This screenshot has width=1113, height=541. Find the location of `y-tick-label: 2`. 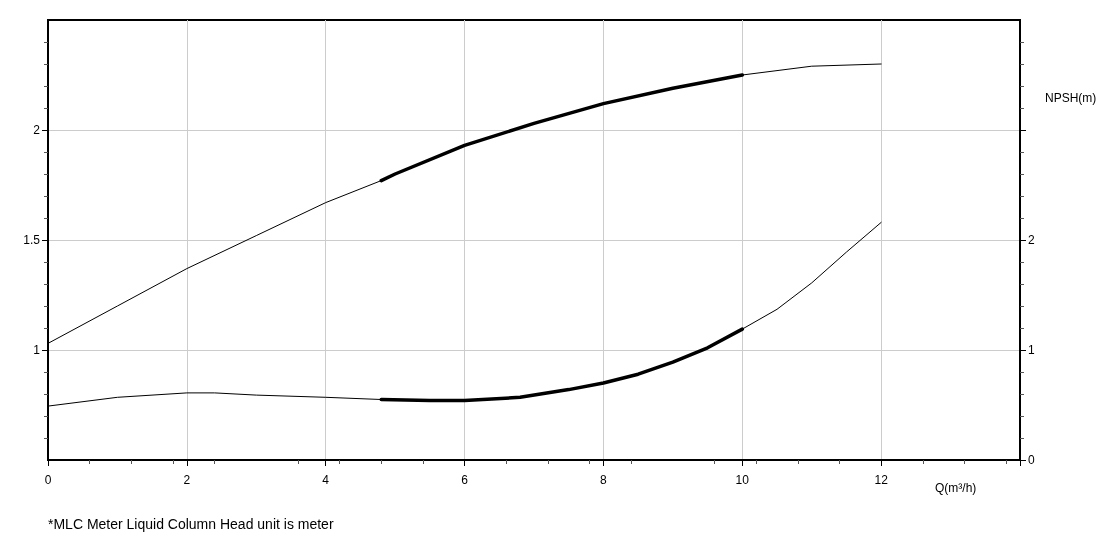

y-tick-label: 2 is located at coordinates (37, 130).